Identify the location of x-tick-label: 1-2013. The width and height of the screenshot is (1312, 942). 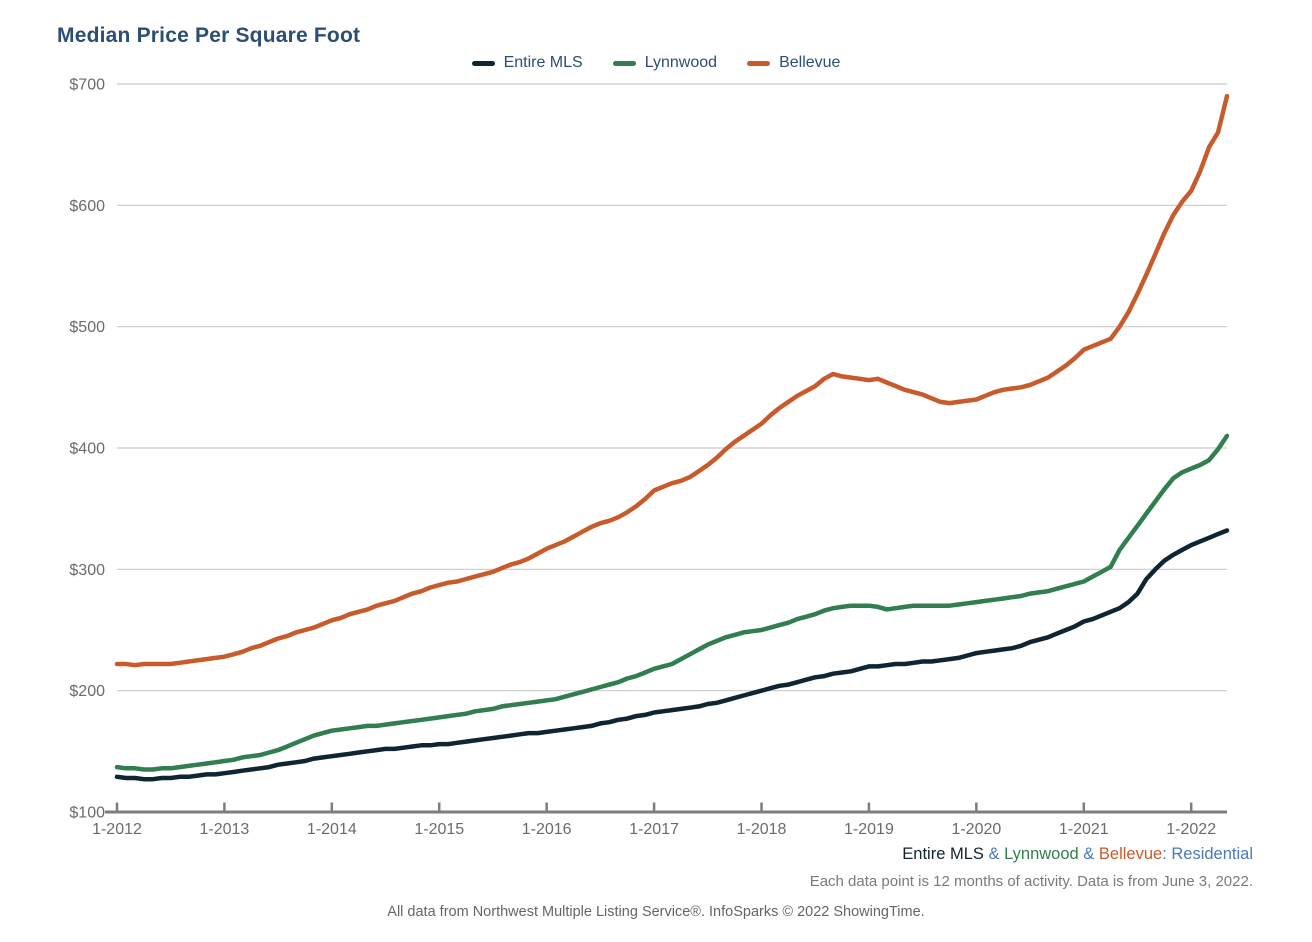
(225, 829).